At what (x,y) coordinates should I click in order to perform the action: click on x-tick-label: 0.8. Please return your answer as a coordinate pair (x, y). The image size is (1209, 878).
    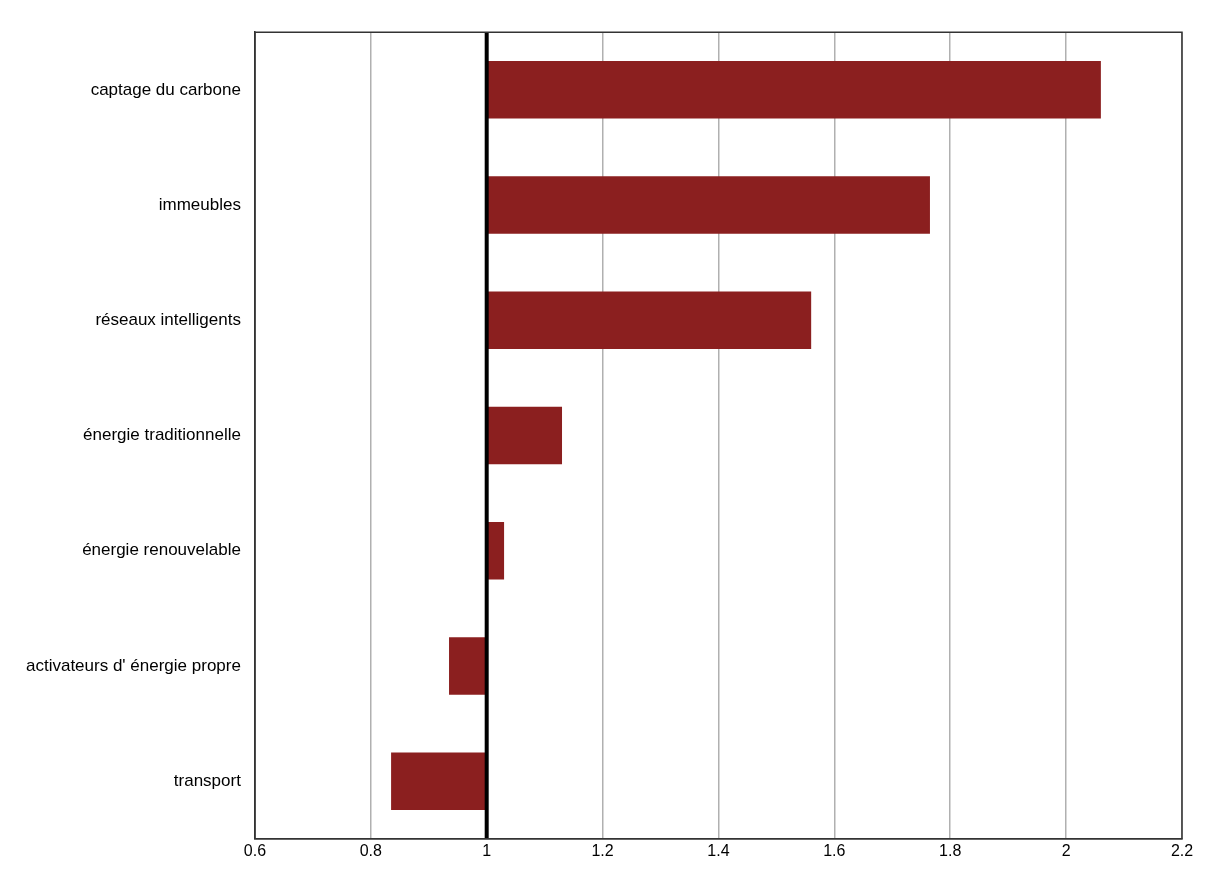
    Looking at the image, I should click on (371, 850).